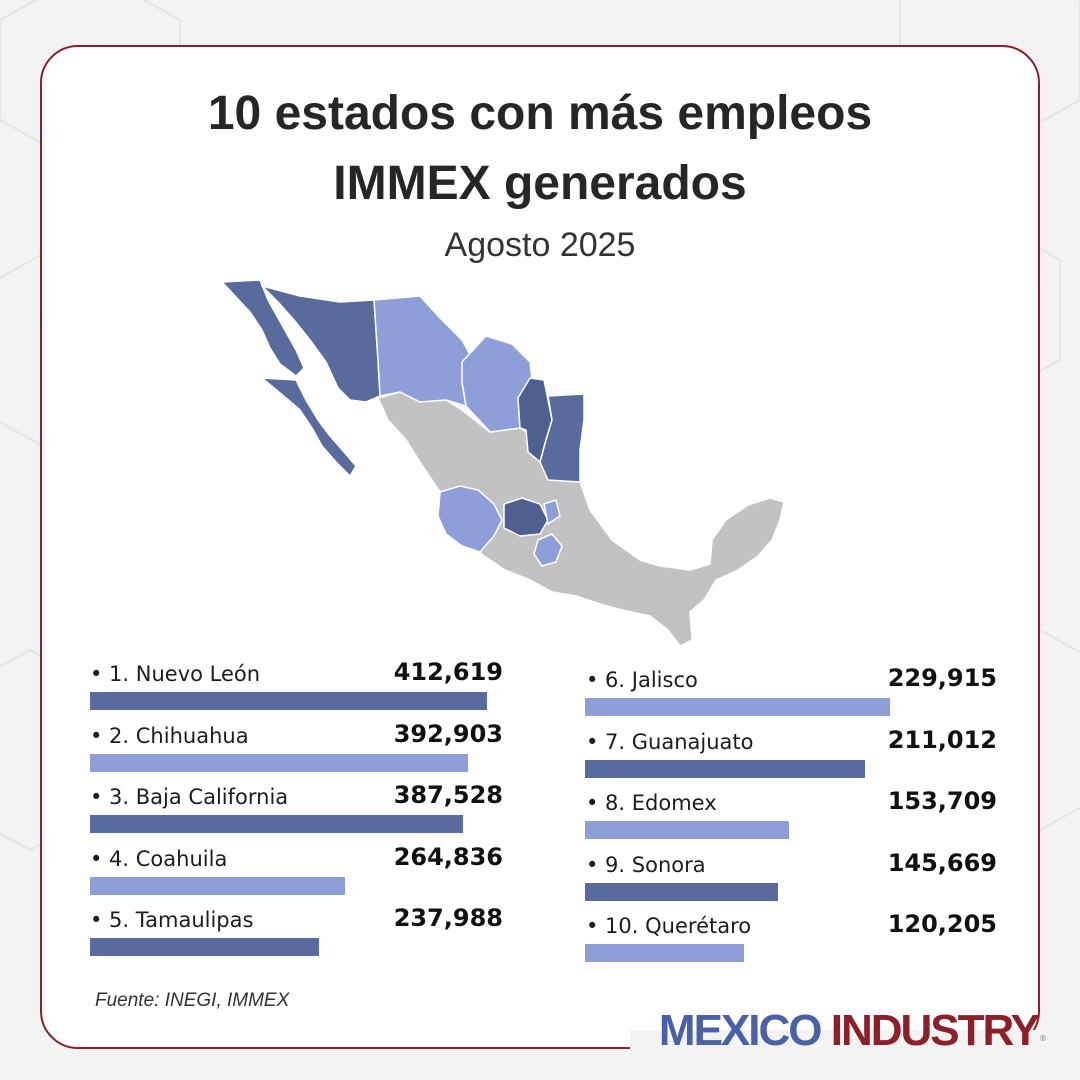  Describe the element at coordinates (448, 733) in the screenshot. I see `rank-value: 392,903` at that location.